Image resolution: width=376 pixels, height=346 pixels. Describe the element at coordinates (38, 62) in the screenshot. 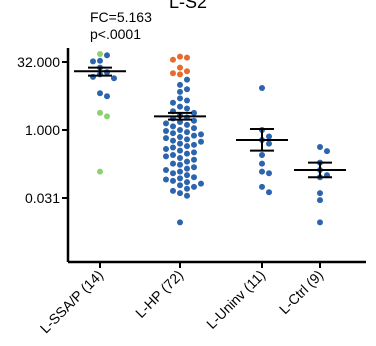

I see `y-tick-label: 32.000` at that location.